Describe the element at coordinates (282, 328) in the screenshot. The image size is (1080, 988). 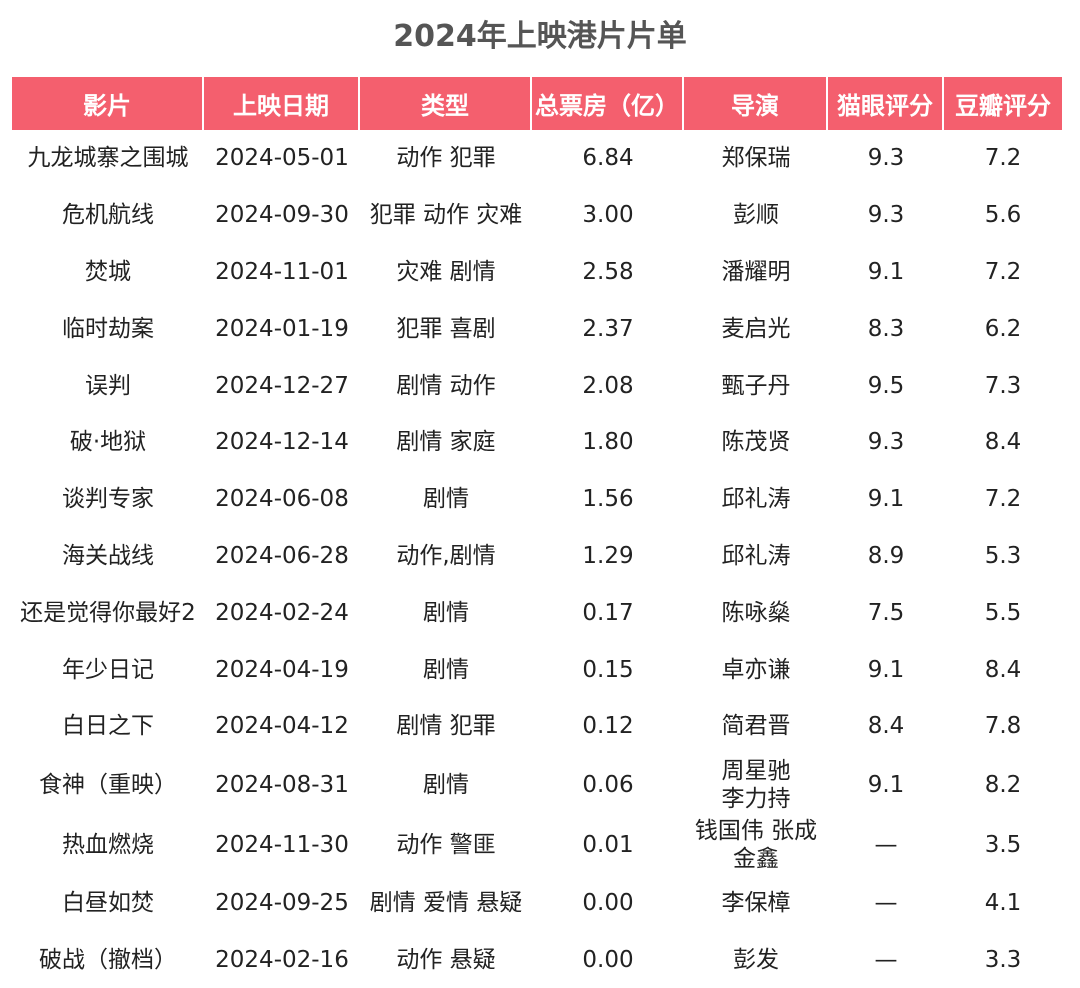
I see `release-date-cell: 2024-01-19` at that location.